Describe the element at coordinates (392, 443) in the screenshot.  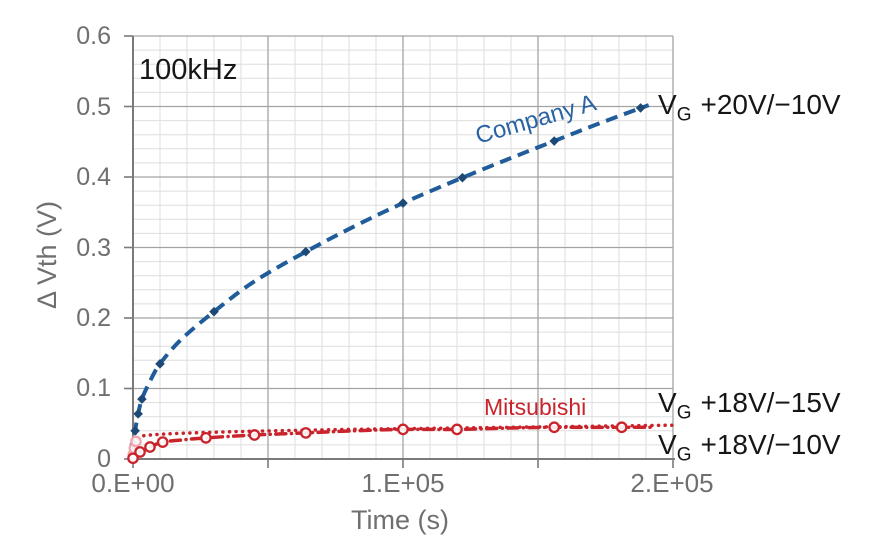
I see `series-line-2-mitsubishi` at that location.